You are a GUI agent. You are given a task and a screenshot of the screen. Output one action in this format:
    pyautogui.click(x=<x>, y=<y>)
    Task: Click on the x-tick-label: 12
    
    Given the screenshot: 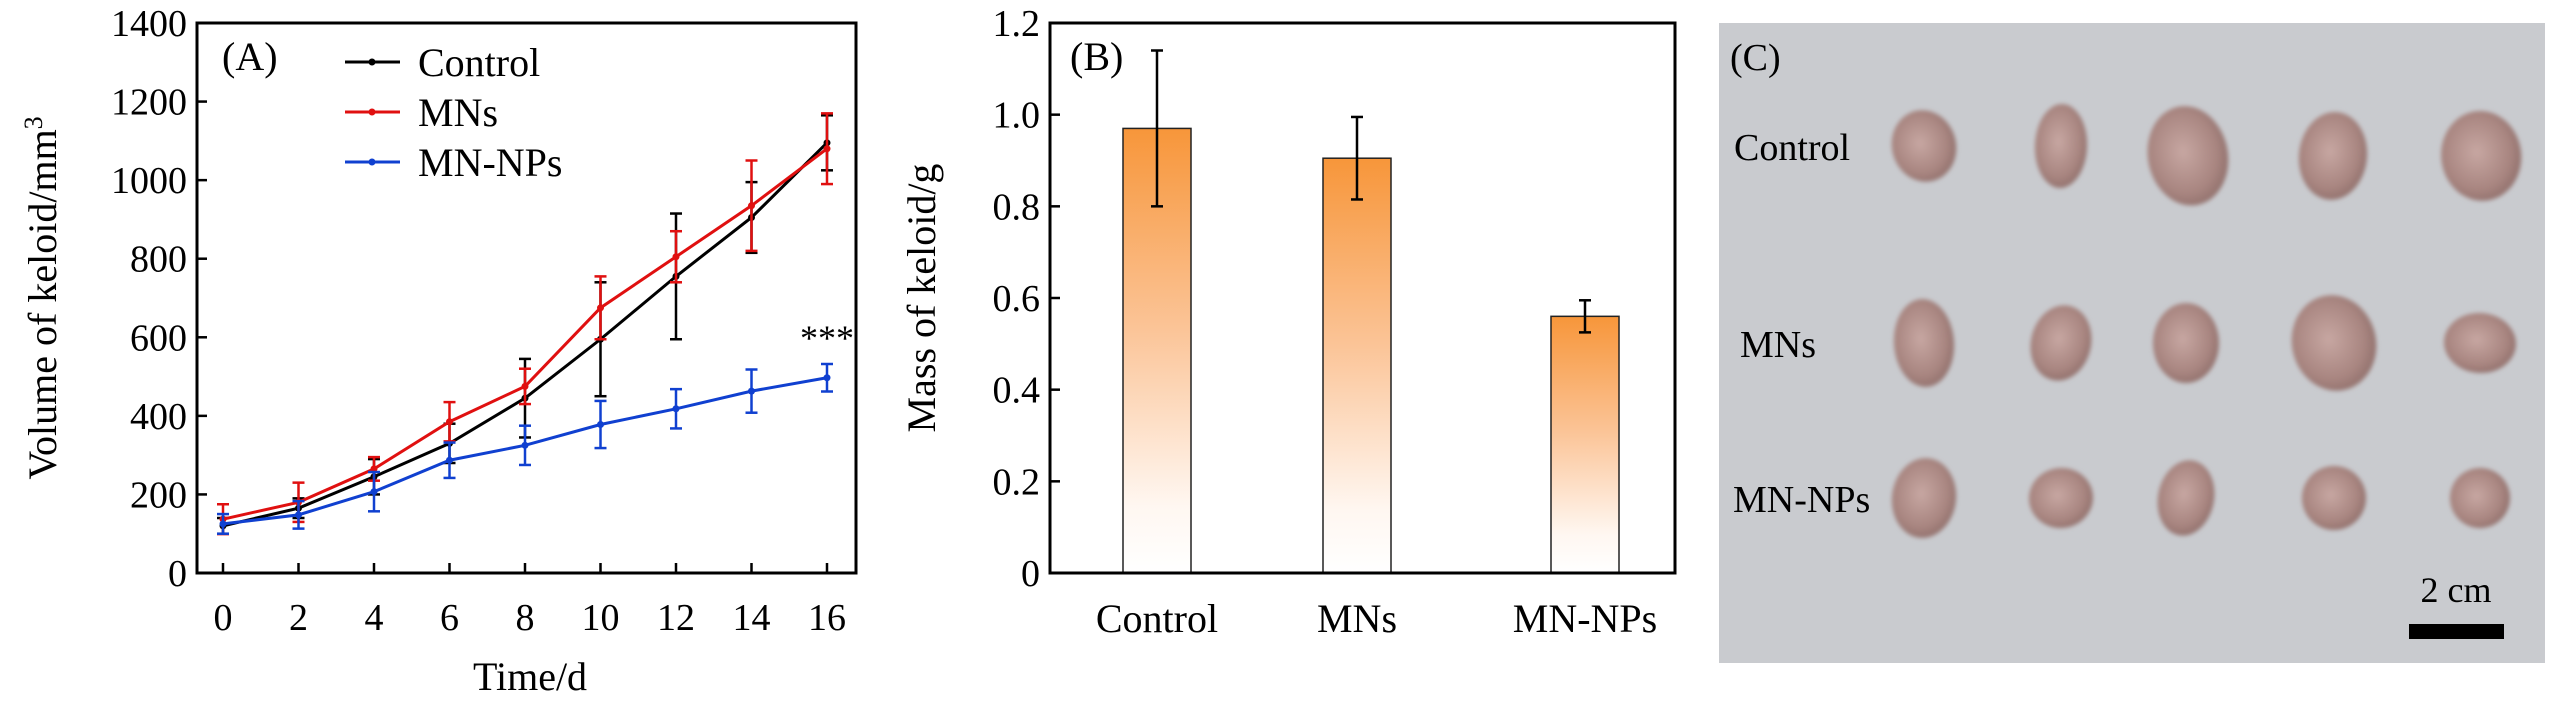 What is the action you would take?
    pyautogui.click(x=676, y=618)
    